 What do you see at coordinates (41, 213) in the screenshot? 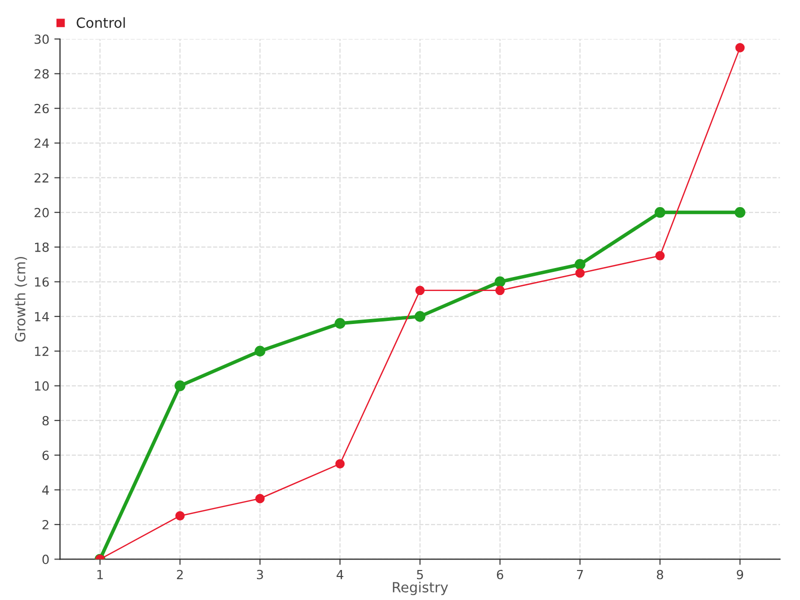
I see `y-tick-label: 20` at bounding box center [41, 213].